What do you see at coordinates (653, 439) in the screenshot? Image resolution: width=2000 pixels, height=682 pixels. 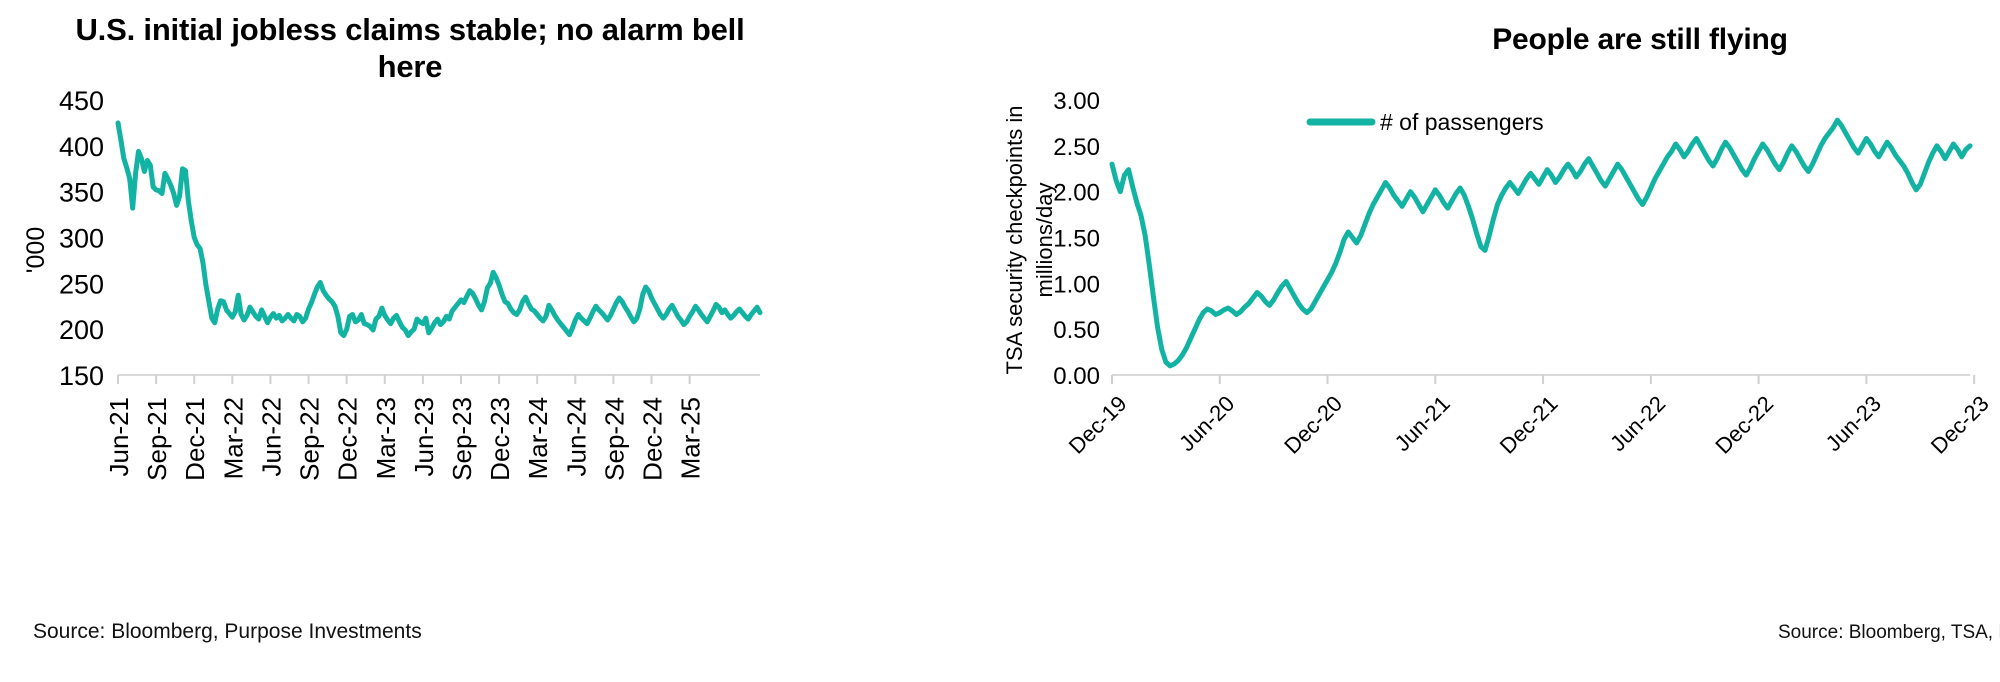 I see `x-axis-tick-label: Dec-24` at bounding box center [653, 439].